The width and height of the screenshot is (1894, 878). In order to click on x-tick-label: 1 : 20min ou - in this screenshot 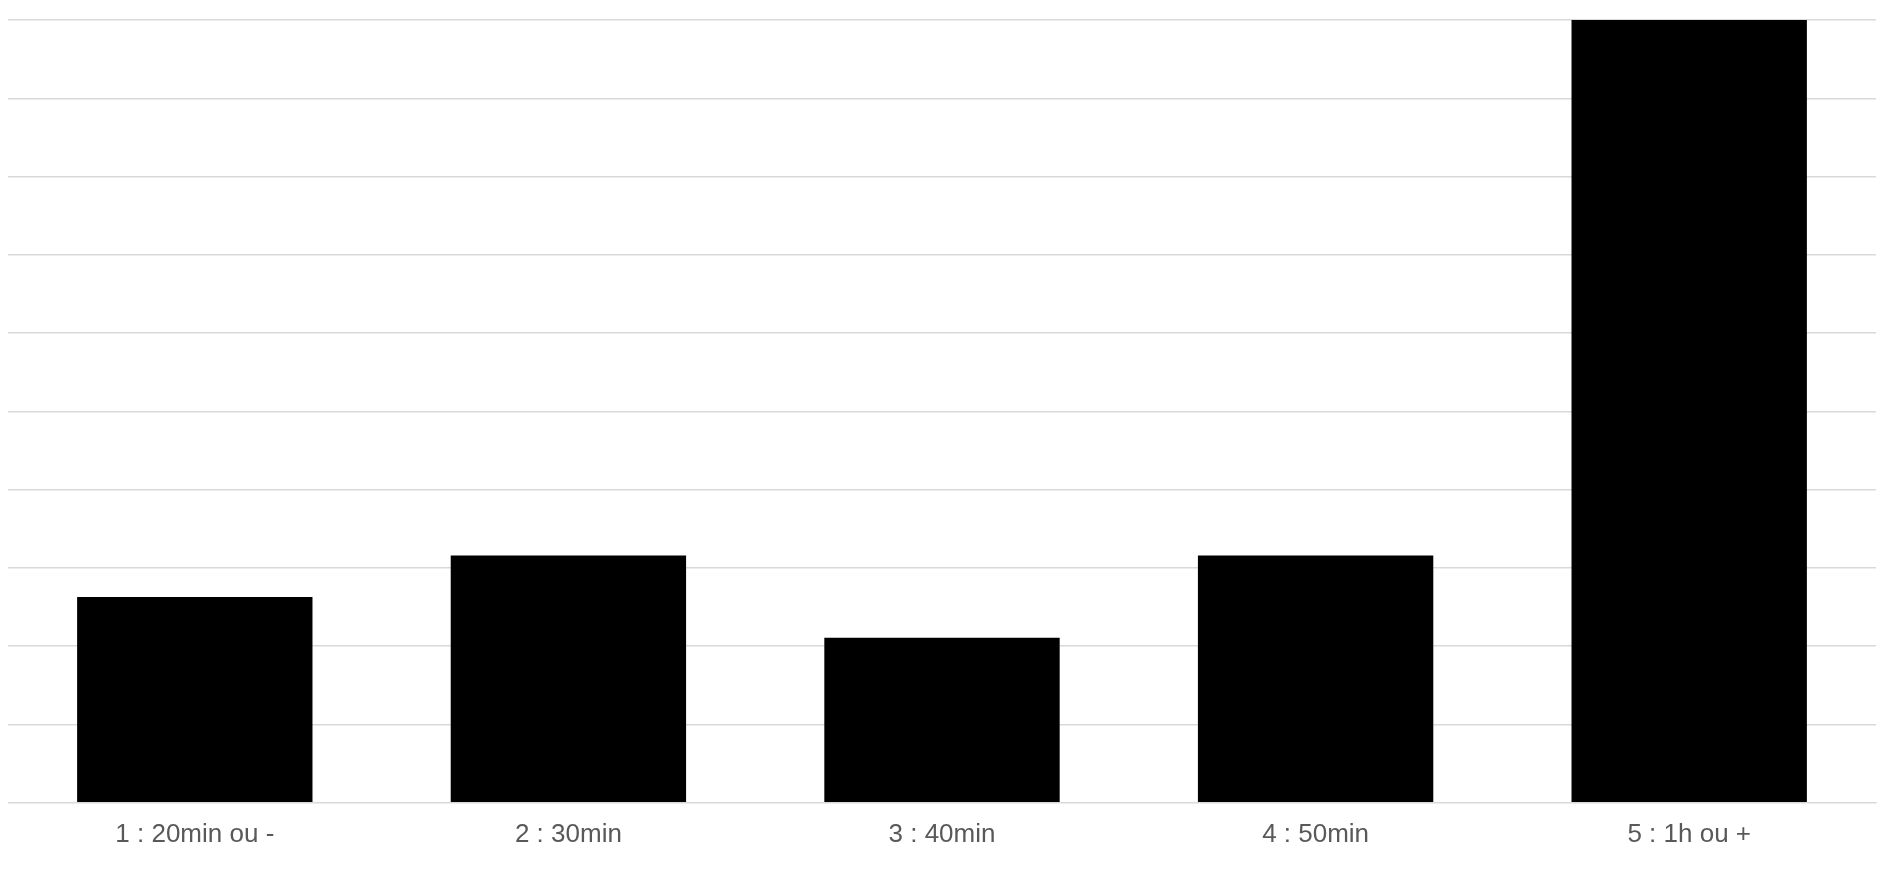, I will do `click(195, 832)`.